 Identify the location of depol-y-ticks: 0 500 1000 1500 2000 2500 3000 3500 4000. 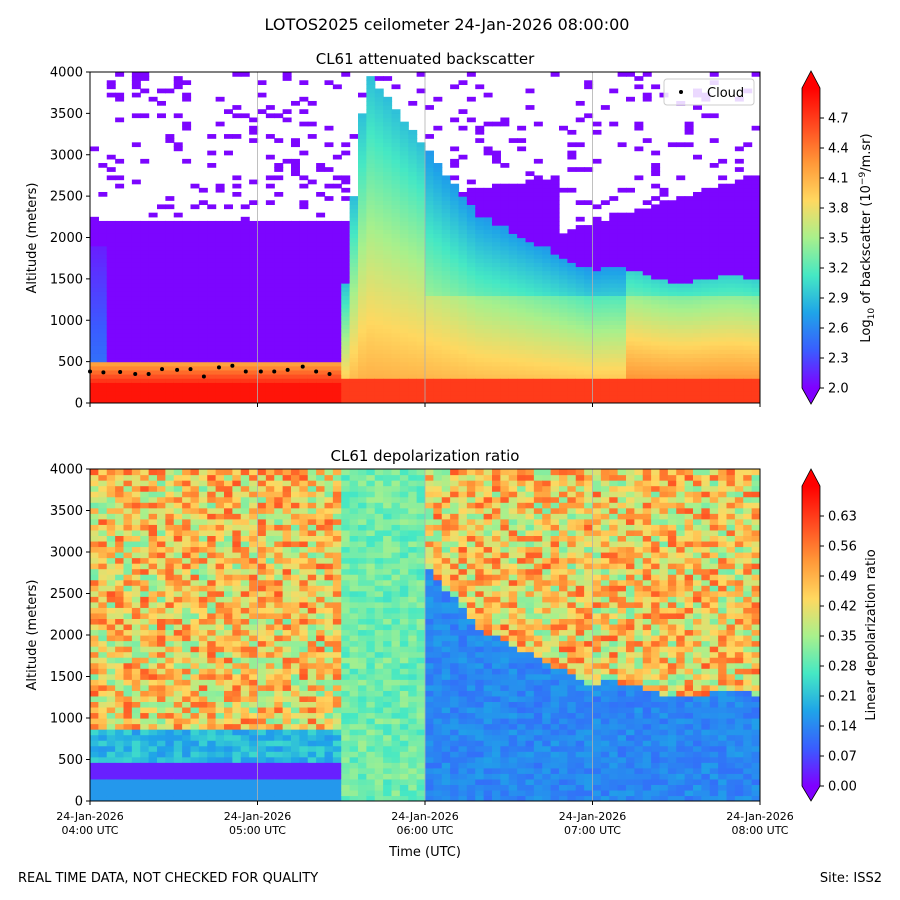
(70, 636).